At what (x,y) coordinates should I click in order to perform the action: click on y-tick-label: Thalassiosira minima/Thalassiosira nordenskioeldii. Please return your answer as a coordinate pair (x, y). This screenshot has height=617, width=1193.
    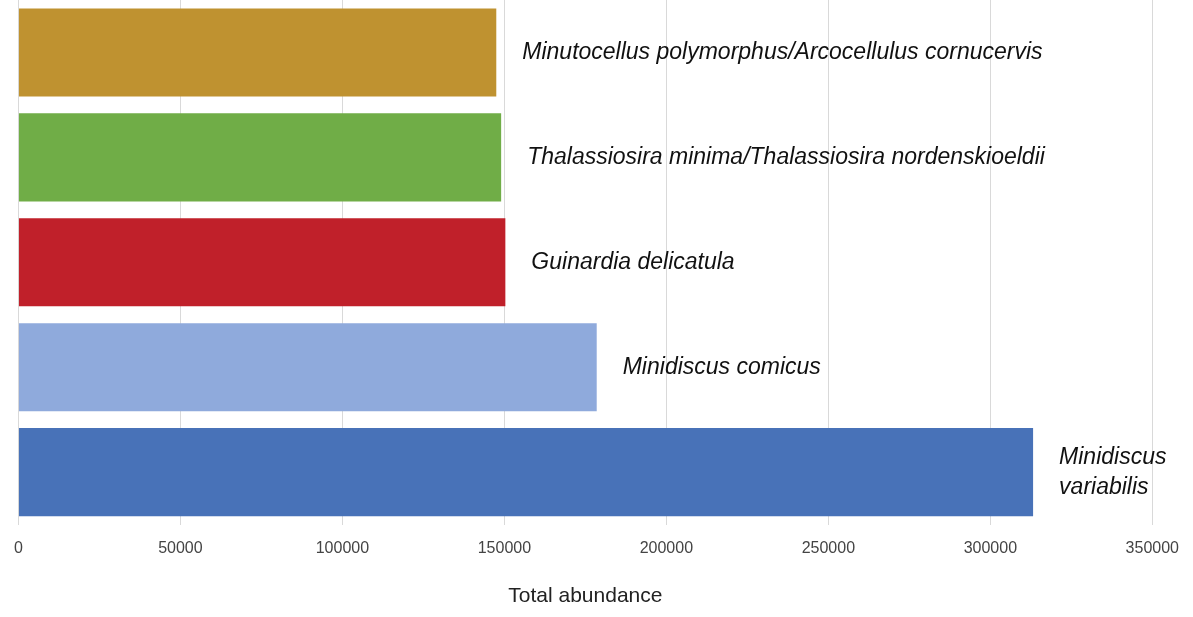
    Looking at the image, I should click on (786, 155).